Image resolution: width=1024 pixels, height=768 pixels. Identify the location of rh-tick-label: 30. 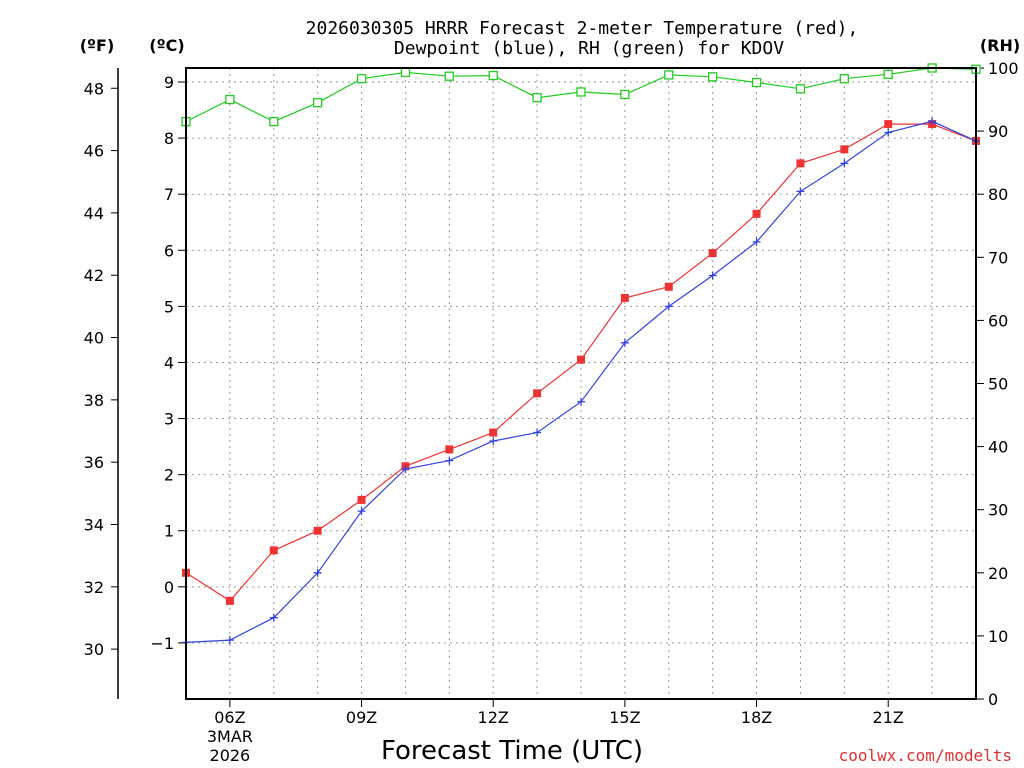
(998, 510).